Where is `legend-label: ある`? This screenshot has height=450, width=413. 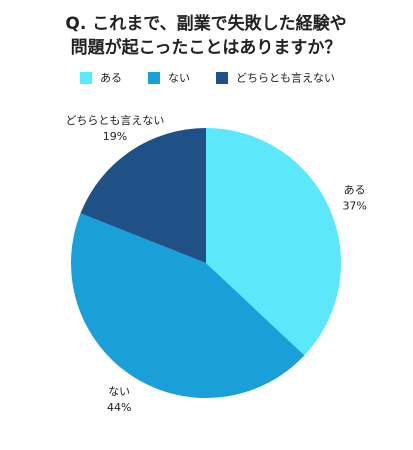
legend-label: ある is located at coordinates (111, 78).